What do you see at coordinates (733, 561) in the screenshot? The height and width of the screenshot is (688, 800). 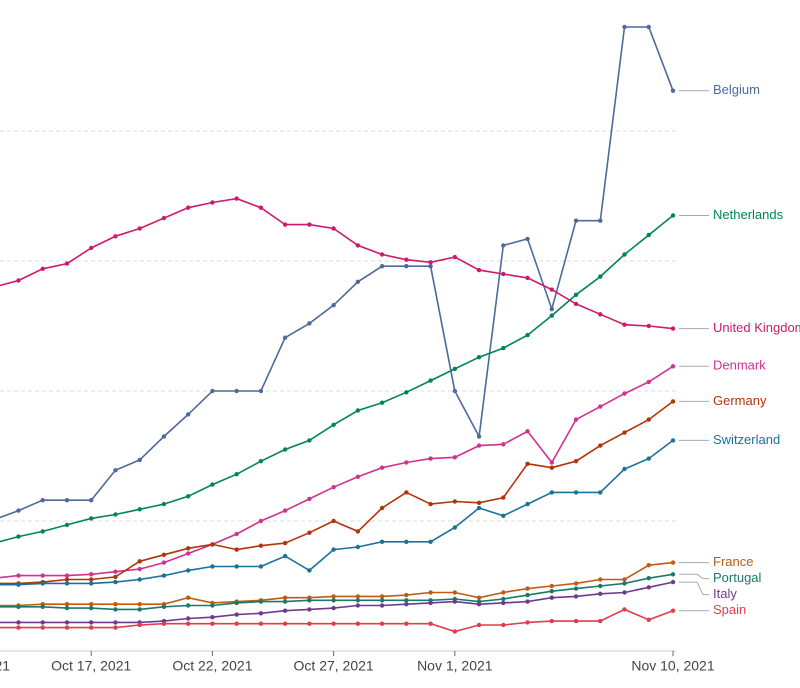 I see `series-label: France` at bounding box center [733, 561].